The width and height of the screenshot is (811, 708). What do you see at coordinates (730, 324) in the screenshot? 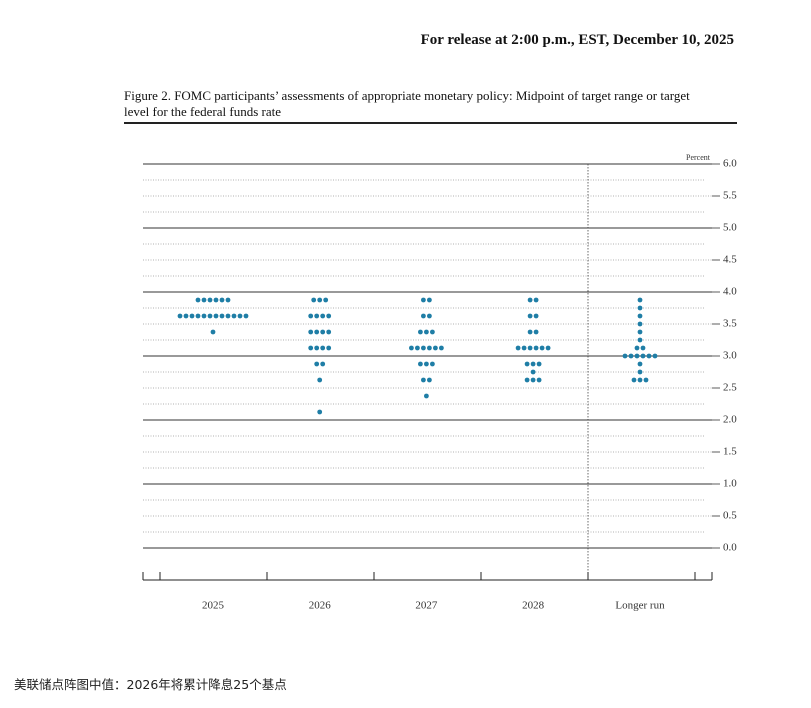
I see `y-tick-label: 3.5` at bounding box center [730, 324].